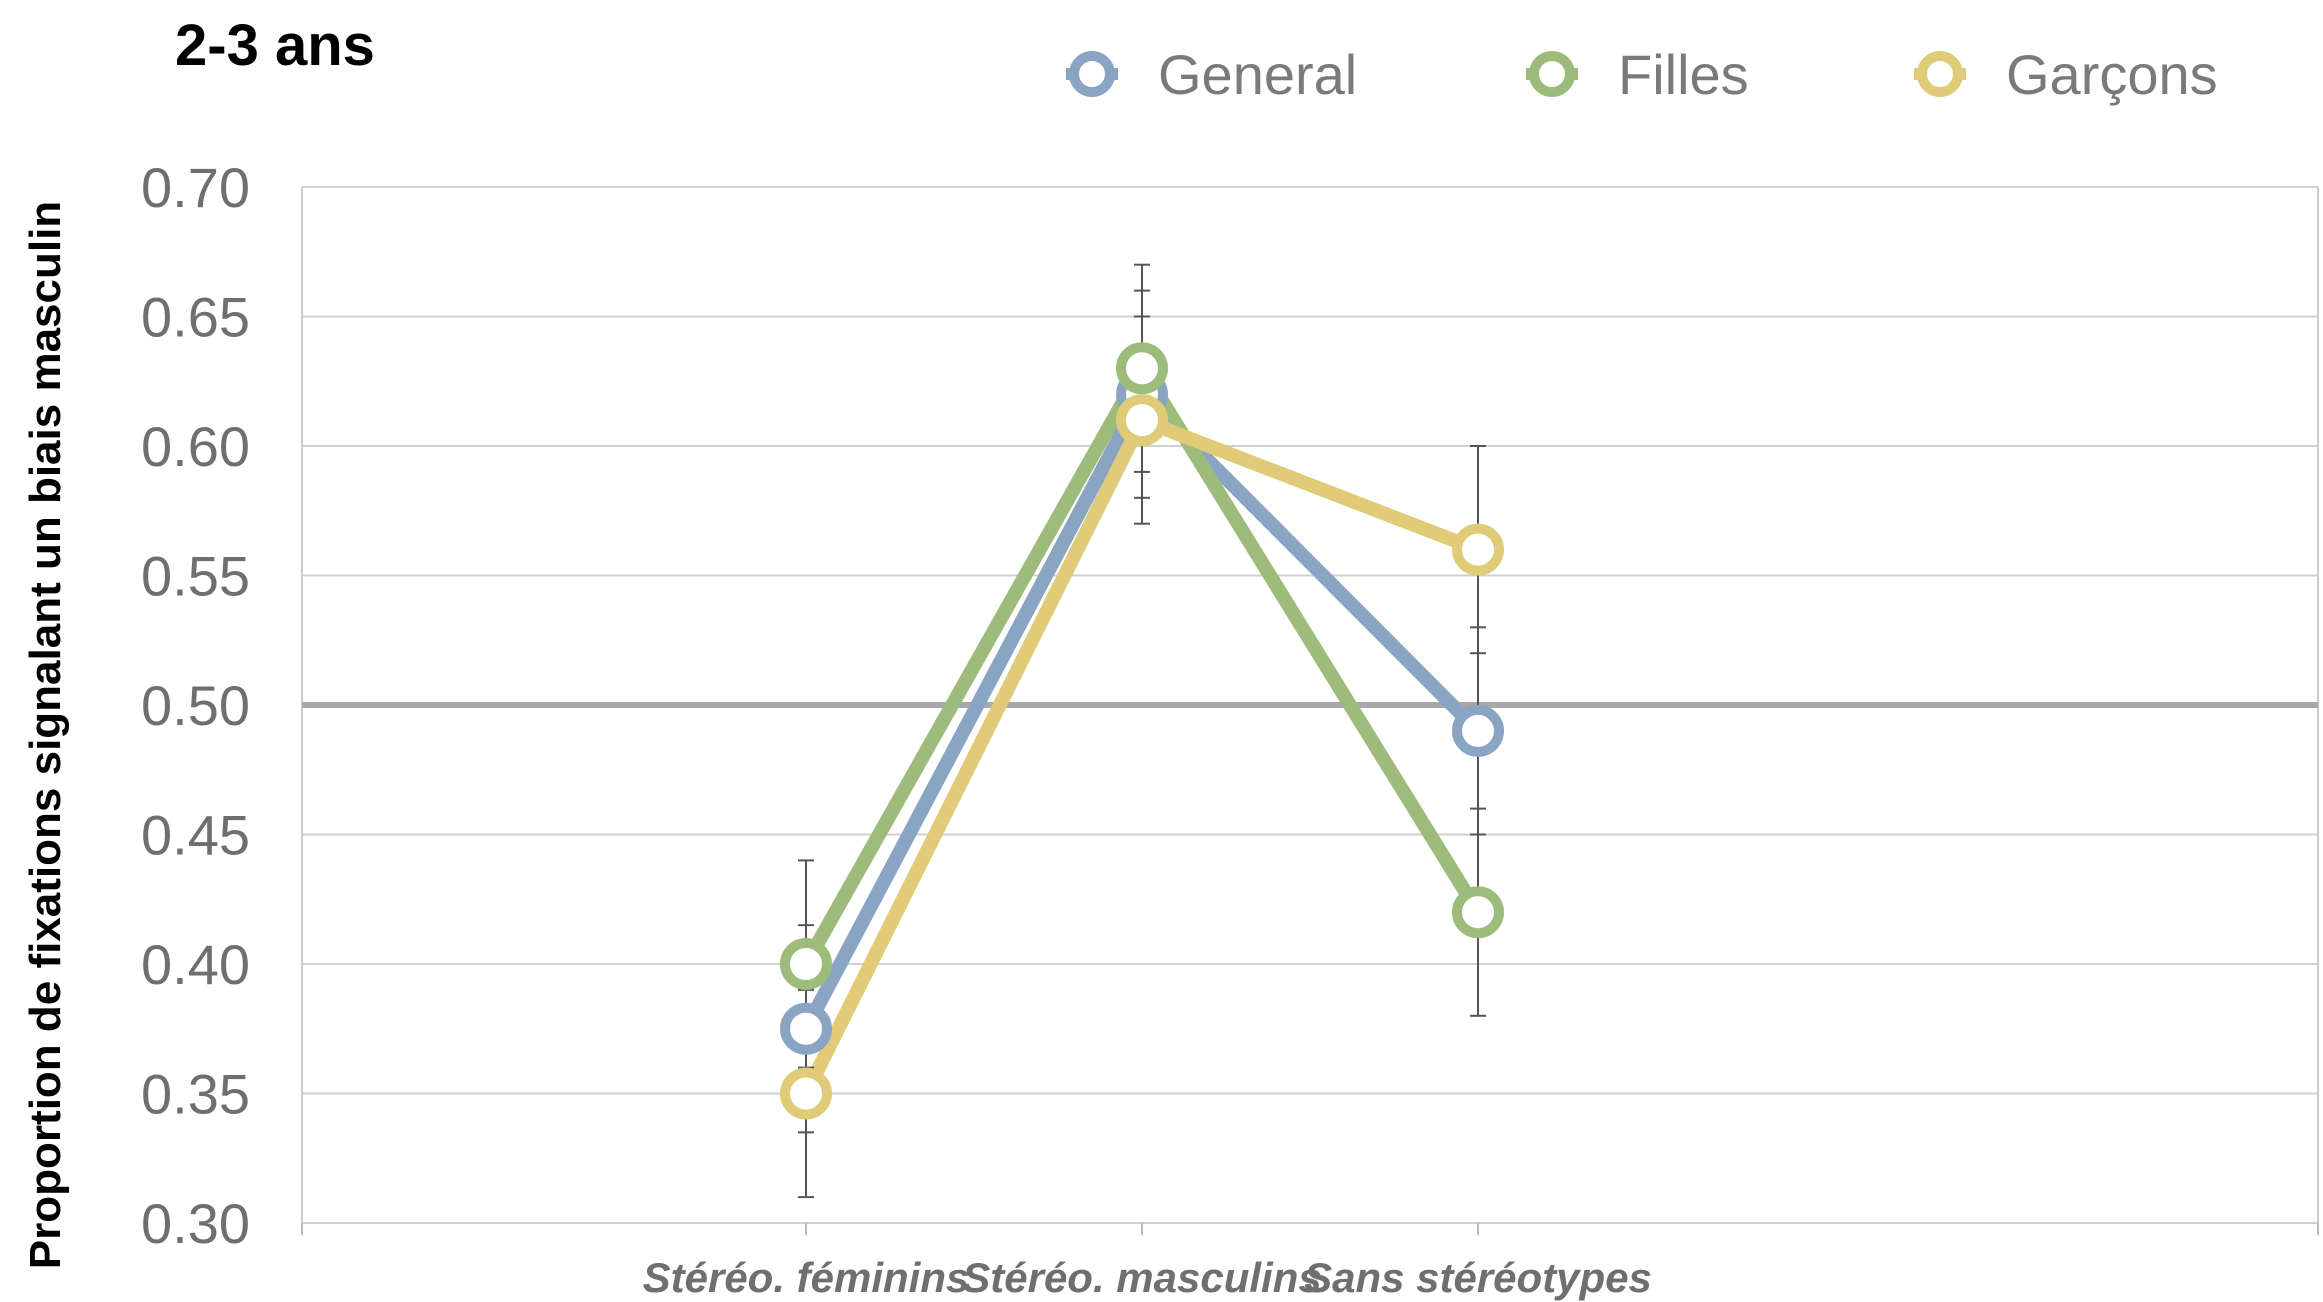 The image size is (2323, 1302). What do you see at coordinates (1683, 74) in the screenshot?
I see `legend-label: Filles` at bounding box center [1683, 74].